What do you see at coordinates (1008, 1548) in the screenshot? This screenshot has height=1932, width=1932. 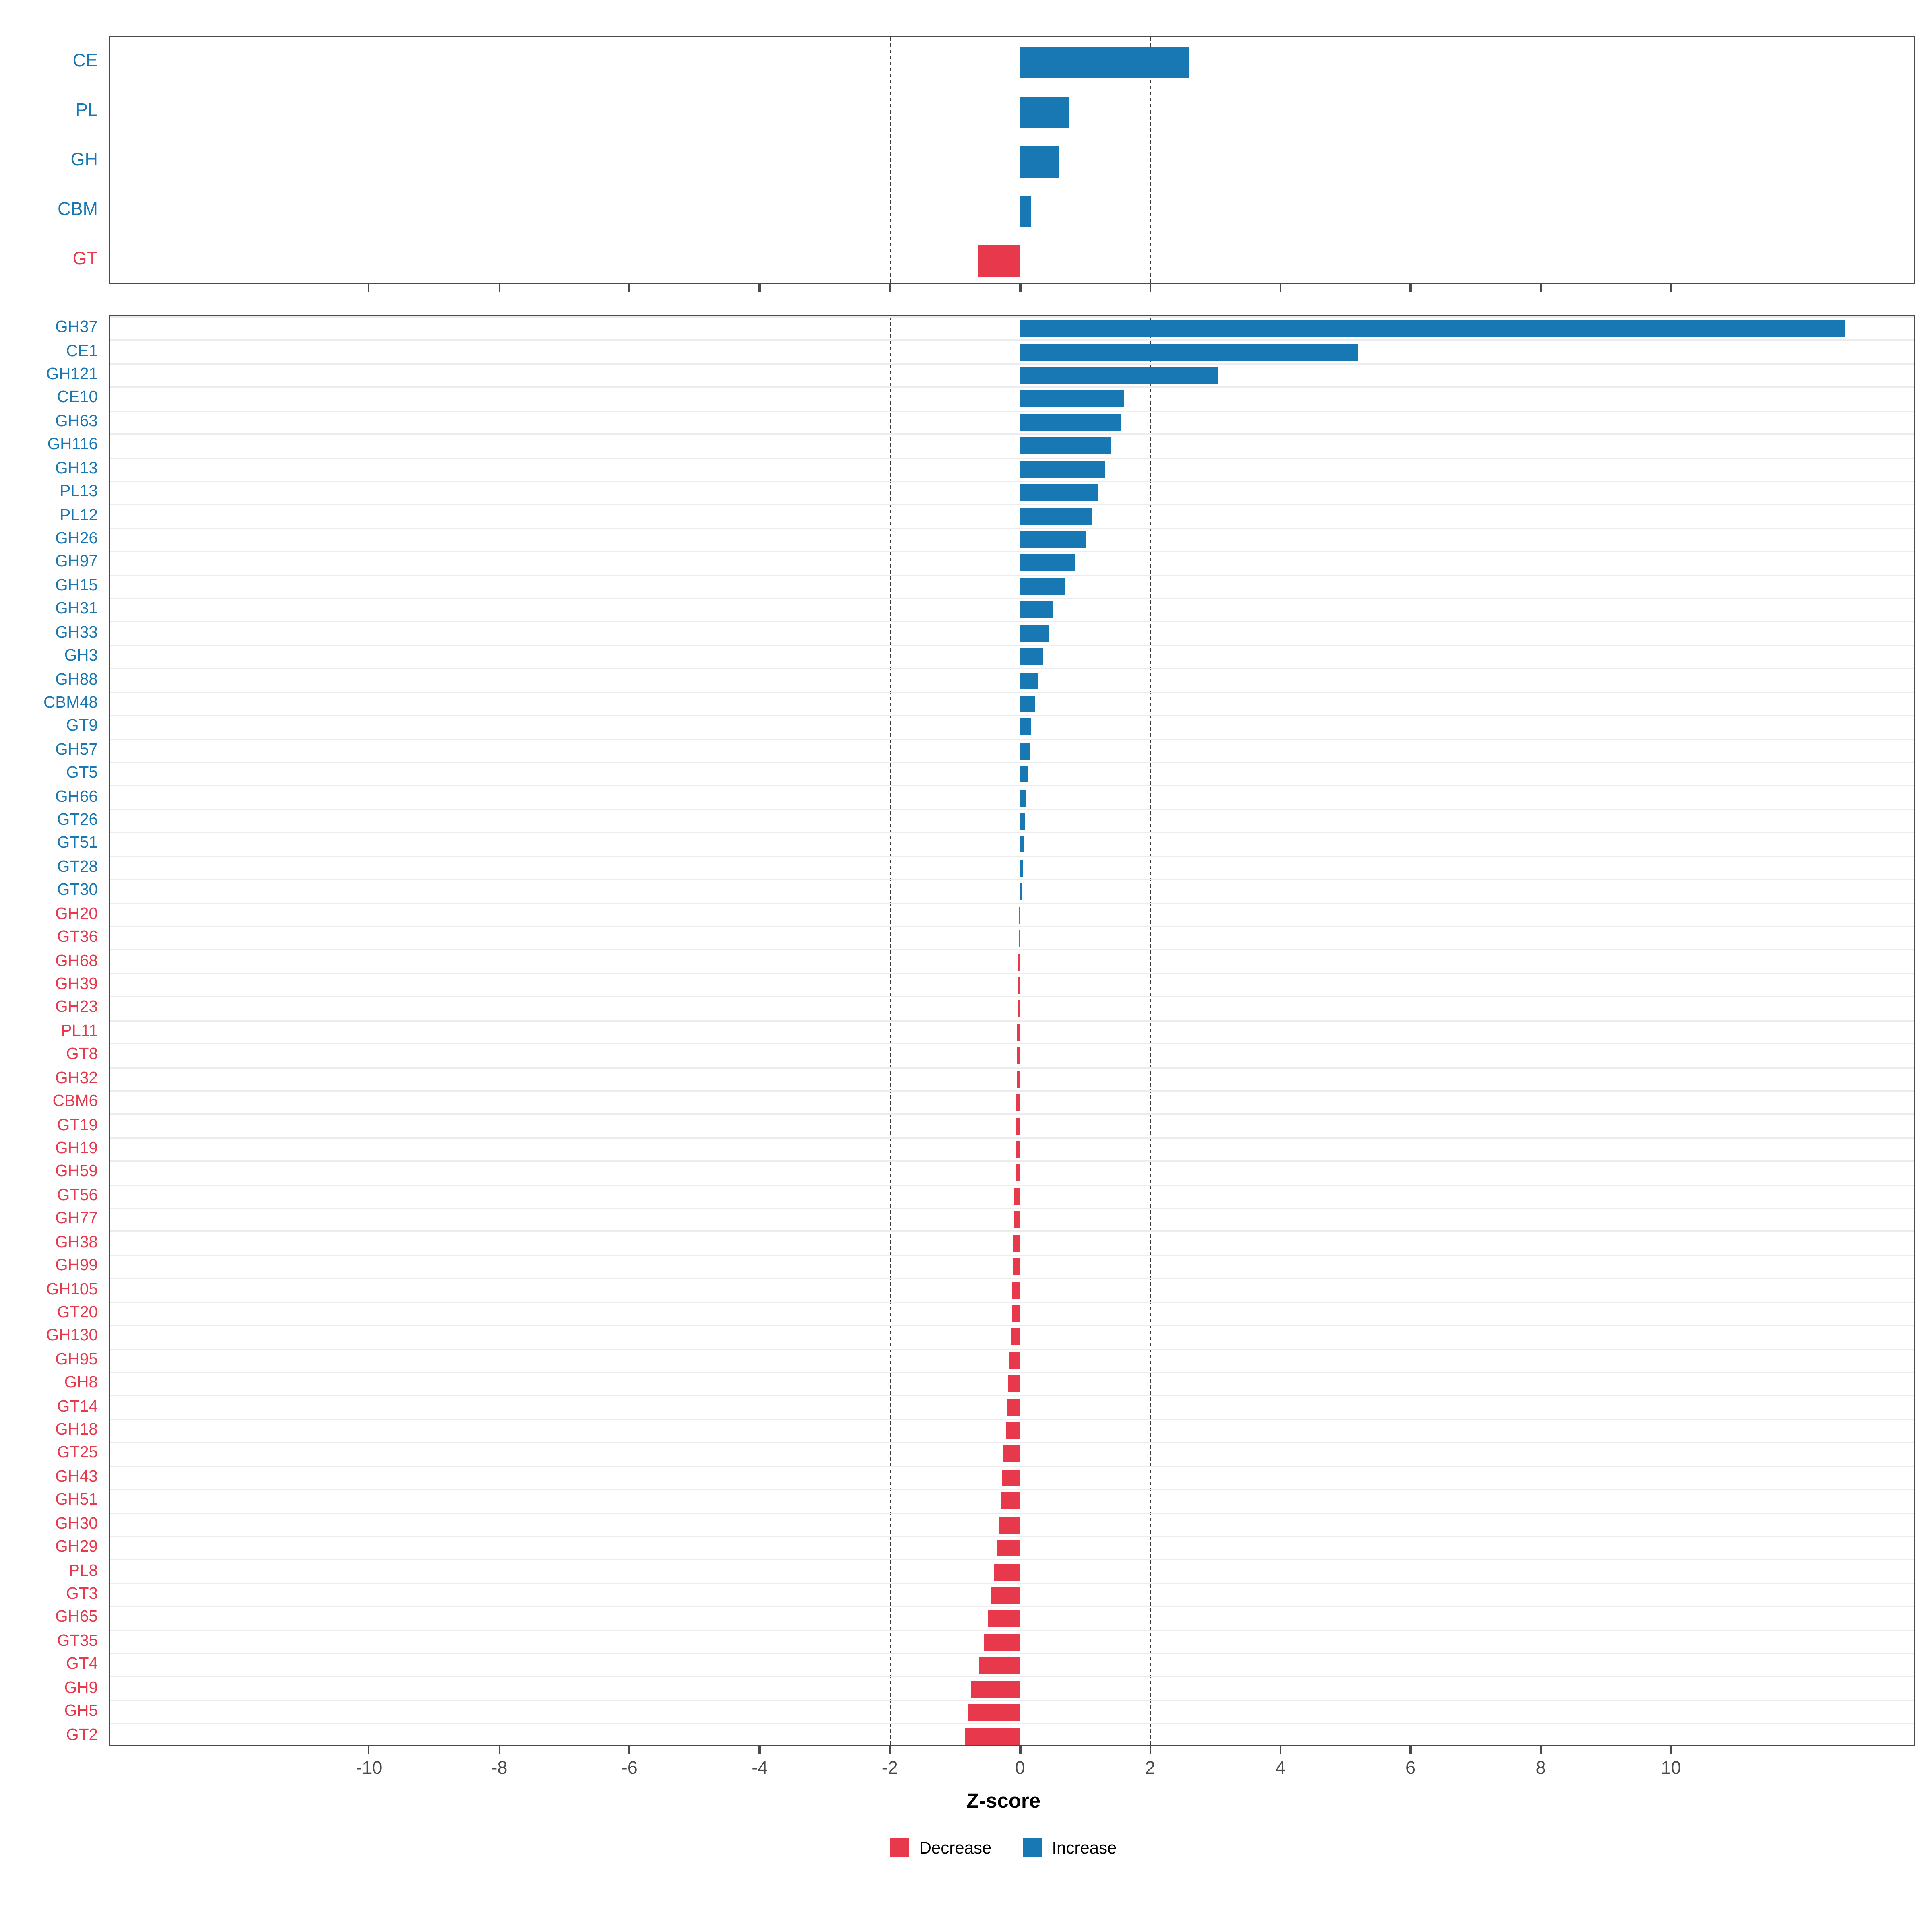 I see `bar-GH29` at bounding box center [1008, 1548].